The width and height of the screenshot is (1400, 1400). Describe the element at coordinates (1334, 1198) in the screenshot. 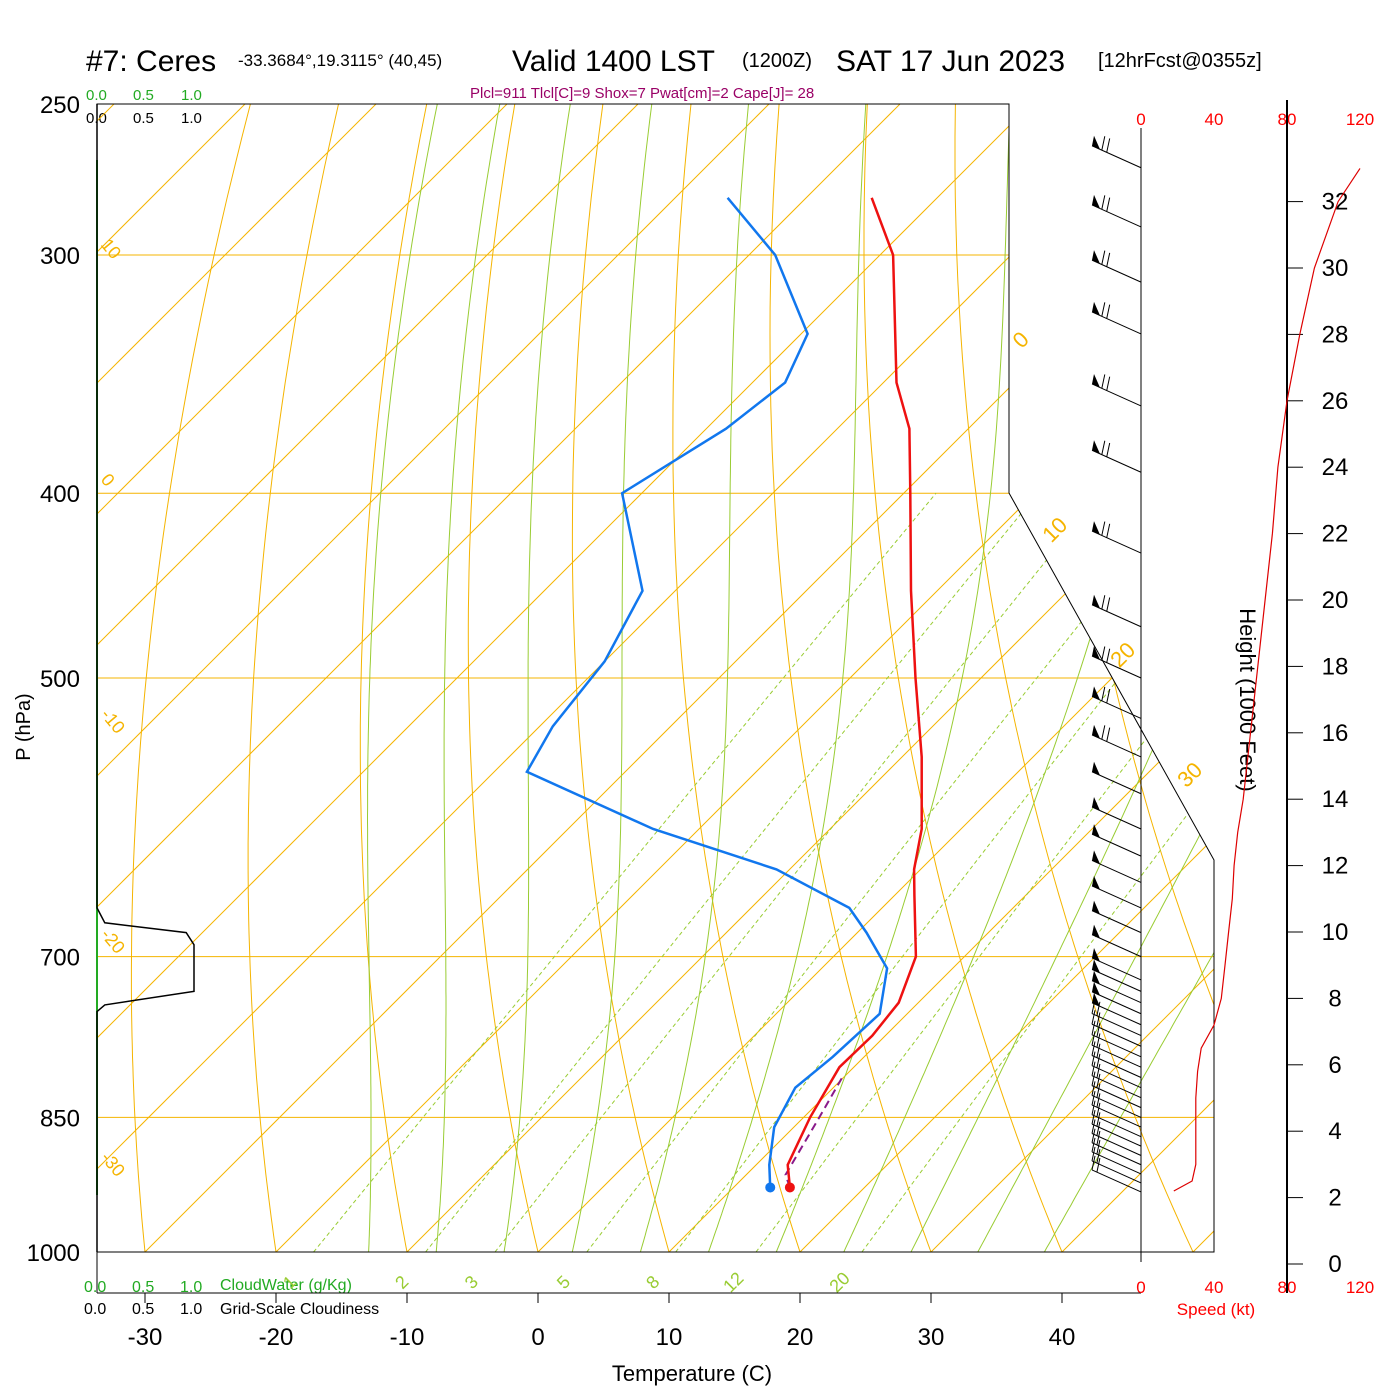

I see `height-tick-label: 2` at that location.